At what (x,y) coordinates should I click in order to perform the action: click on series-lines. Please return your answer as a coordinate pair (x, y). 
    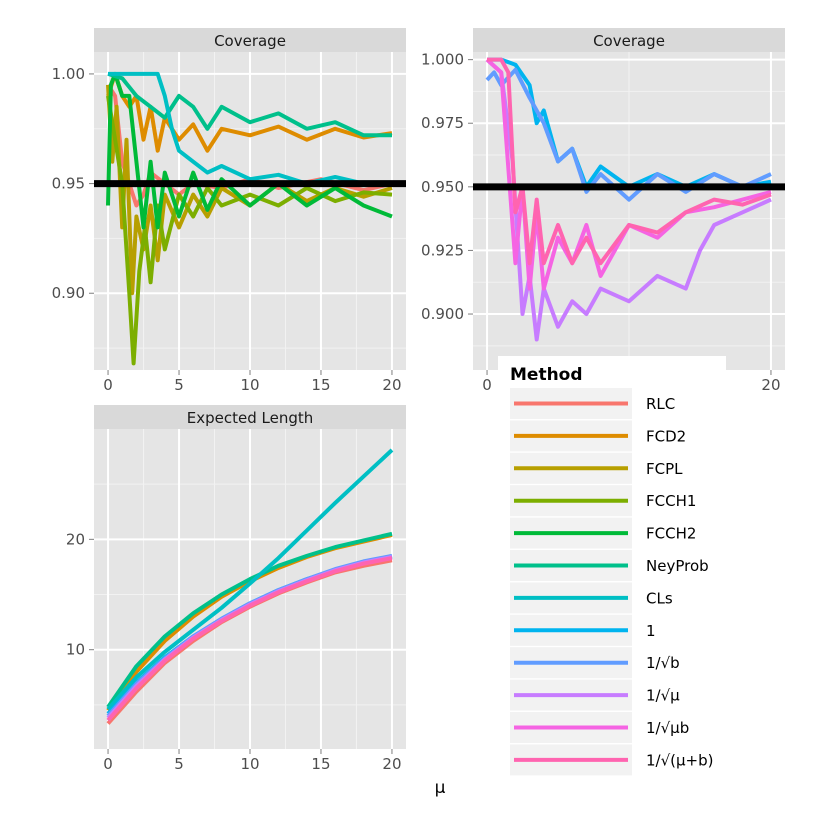
    Looking at the image, I should click on (250, 586).